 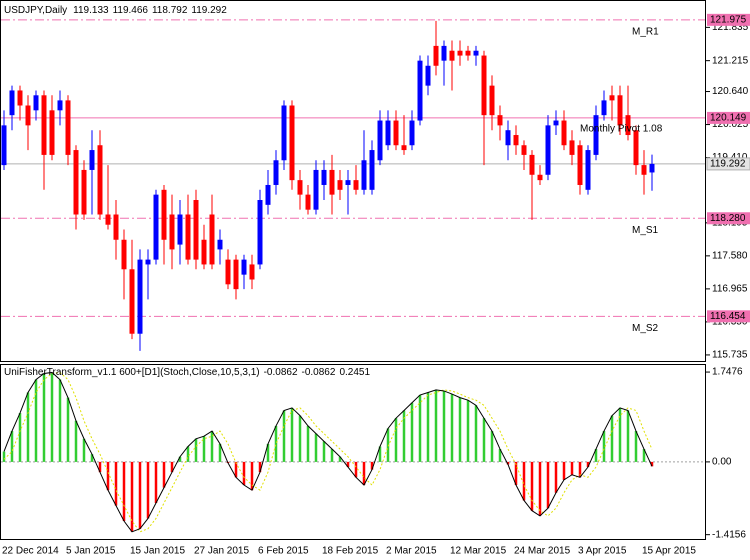 I want to click on price-header: USDJPY,Daily 119.133 119.466 118.792 119.292, so click(x=115, y=10).